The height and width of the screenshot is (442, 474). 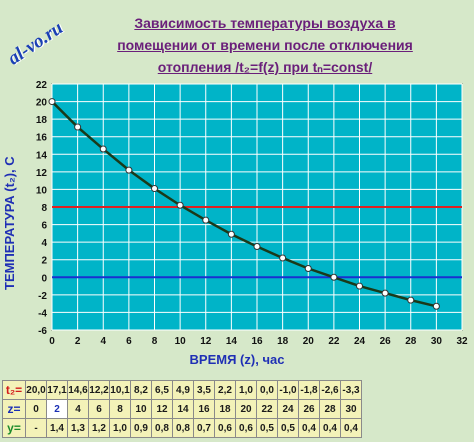 What do you see at coordinates (36, 409) in the screenshot?
I see `table-cell: 0` at bounding box center [36, 409].